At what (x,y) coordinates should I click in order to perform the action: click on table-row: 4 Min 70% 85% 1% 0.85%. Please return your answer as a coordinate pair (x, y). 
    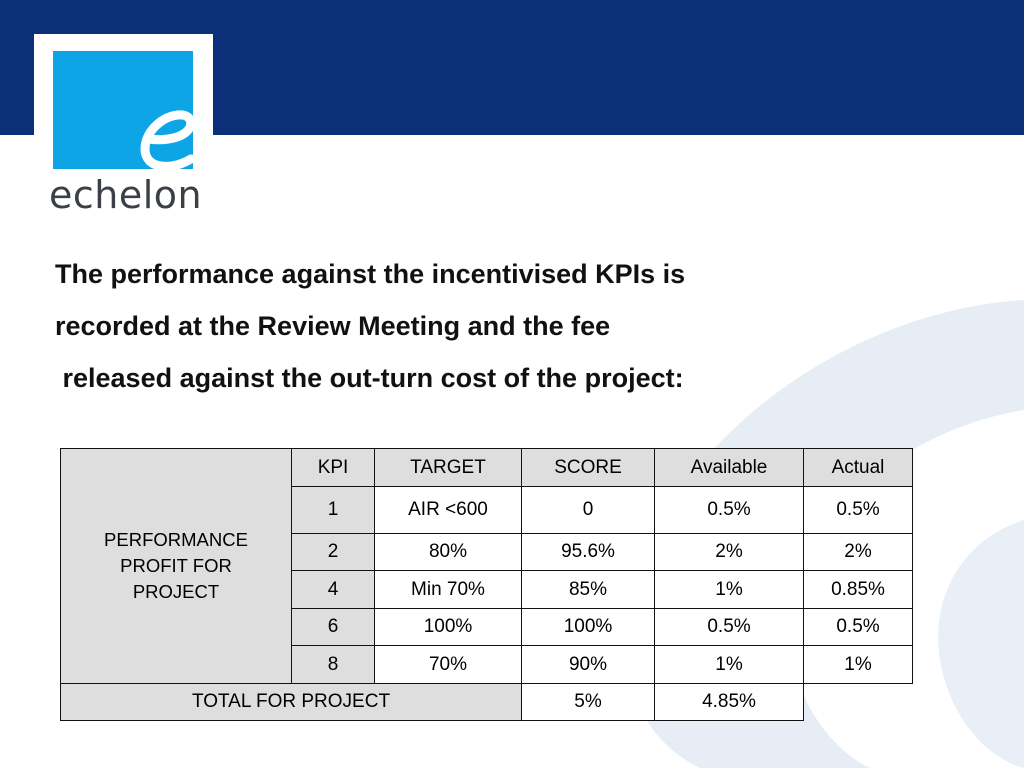
    Looking at the image, I should click on (487, 589).